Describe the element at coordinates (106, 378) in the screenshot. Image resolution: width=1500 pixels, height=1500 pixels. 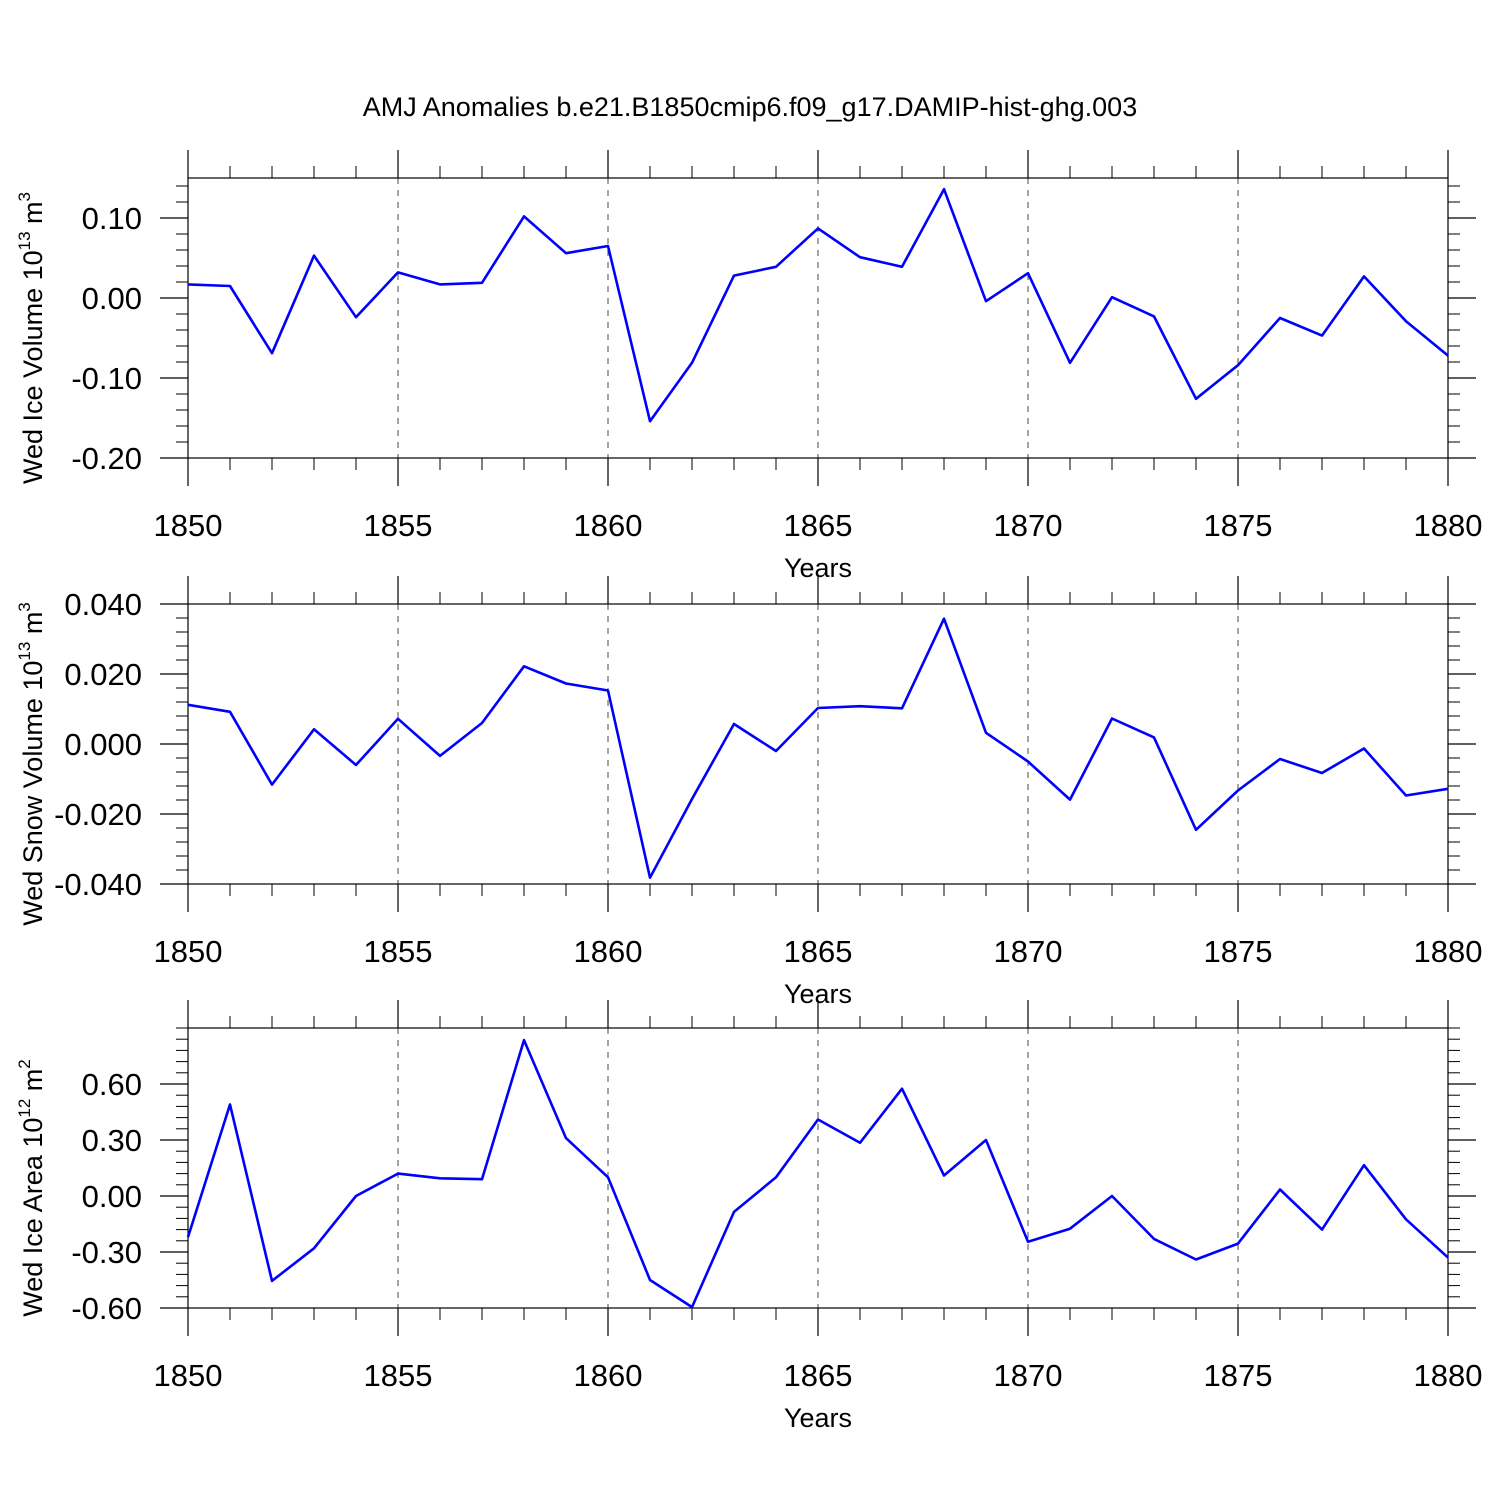
I see `y-tick-label: -0.10` at that location.